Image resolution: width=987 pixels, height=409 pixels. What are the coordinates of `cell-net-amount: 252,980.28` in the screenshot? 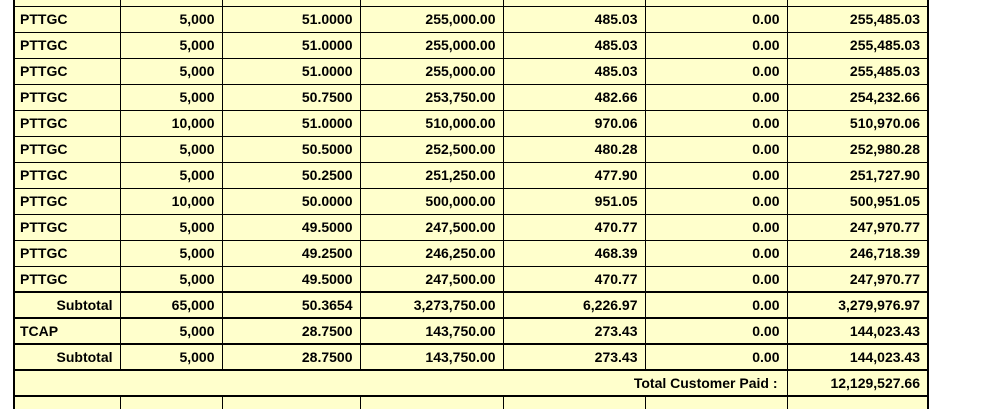 It's located at (857, 149).